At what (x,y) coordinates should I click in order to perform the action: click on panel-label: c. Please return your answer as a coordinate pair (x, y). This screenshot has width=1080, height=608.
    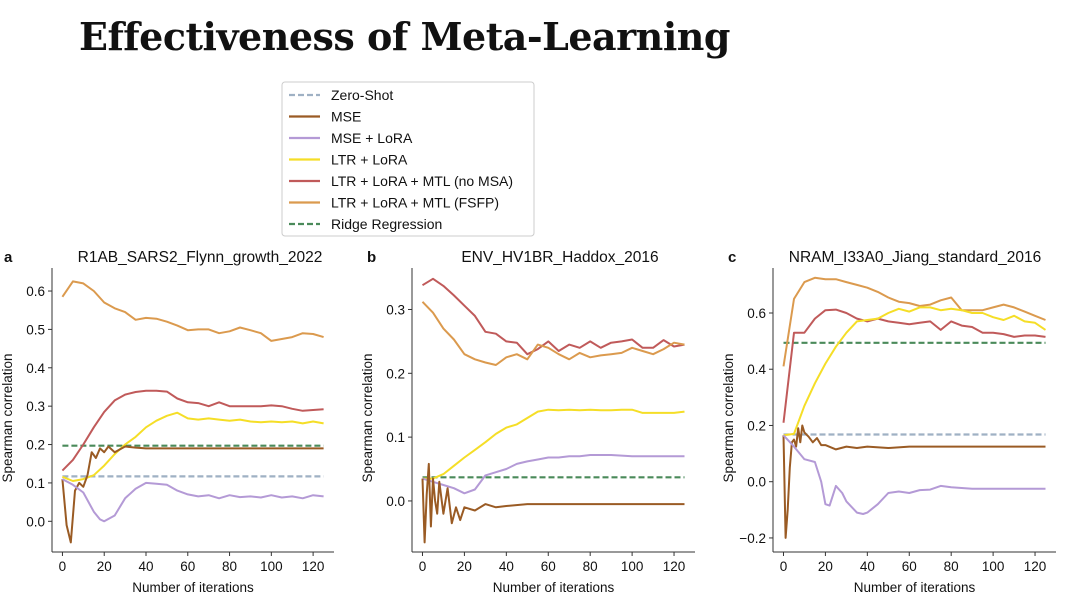
    Looking at the image, I should click on (732, 257).